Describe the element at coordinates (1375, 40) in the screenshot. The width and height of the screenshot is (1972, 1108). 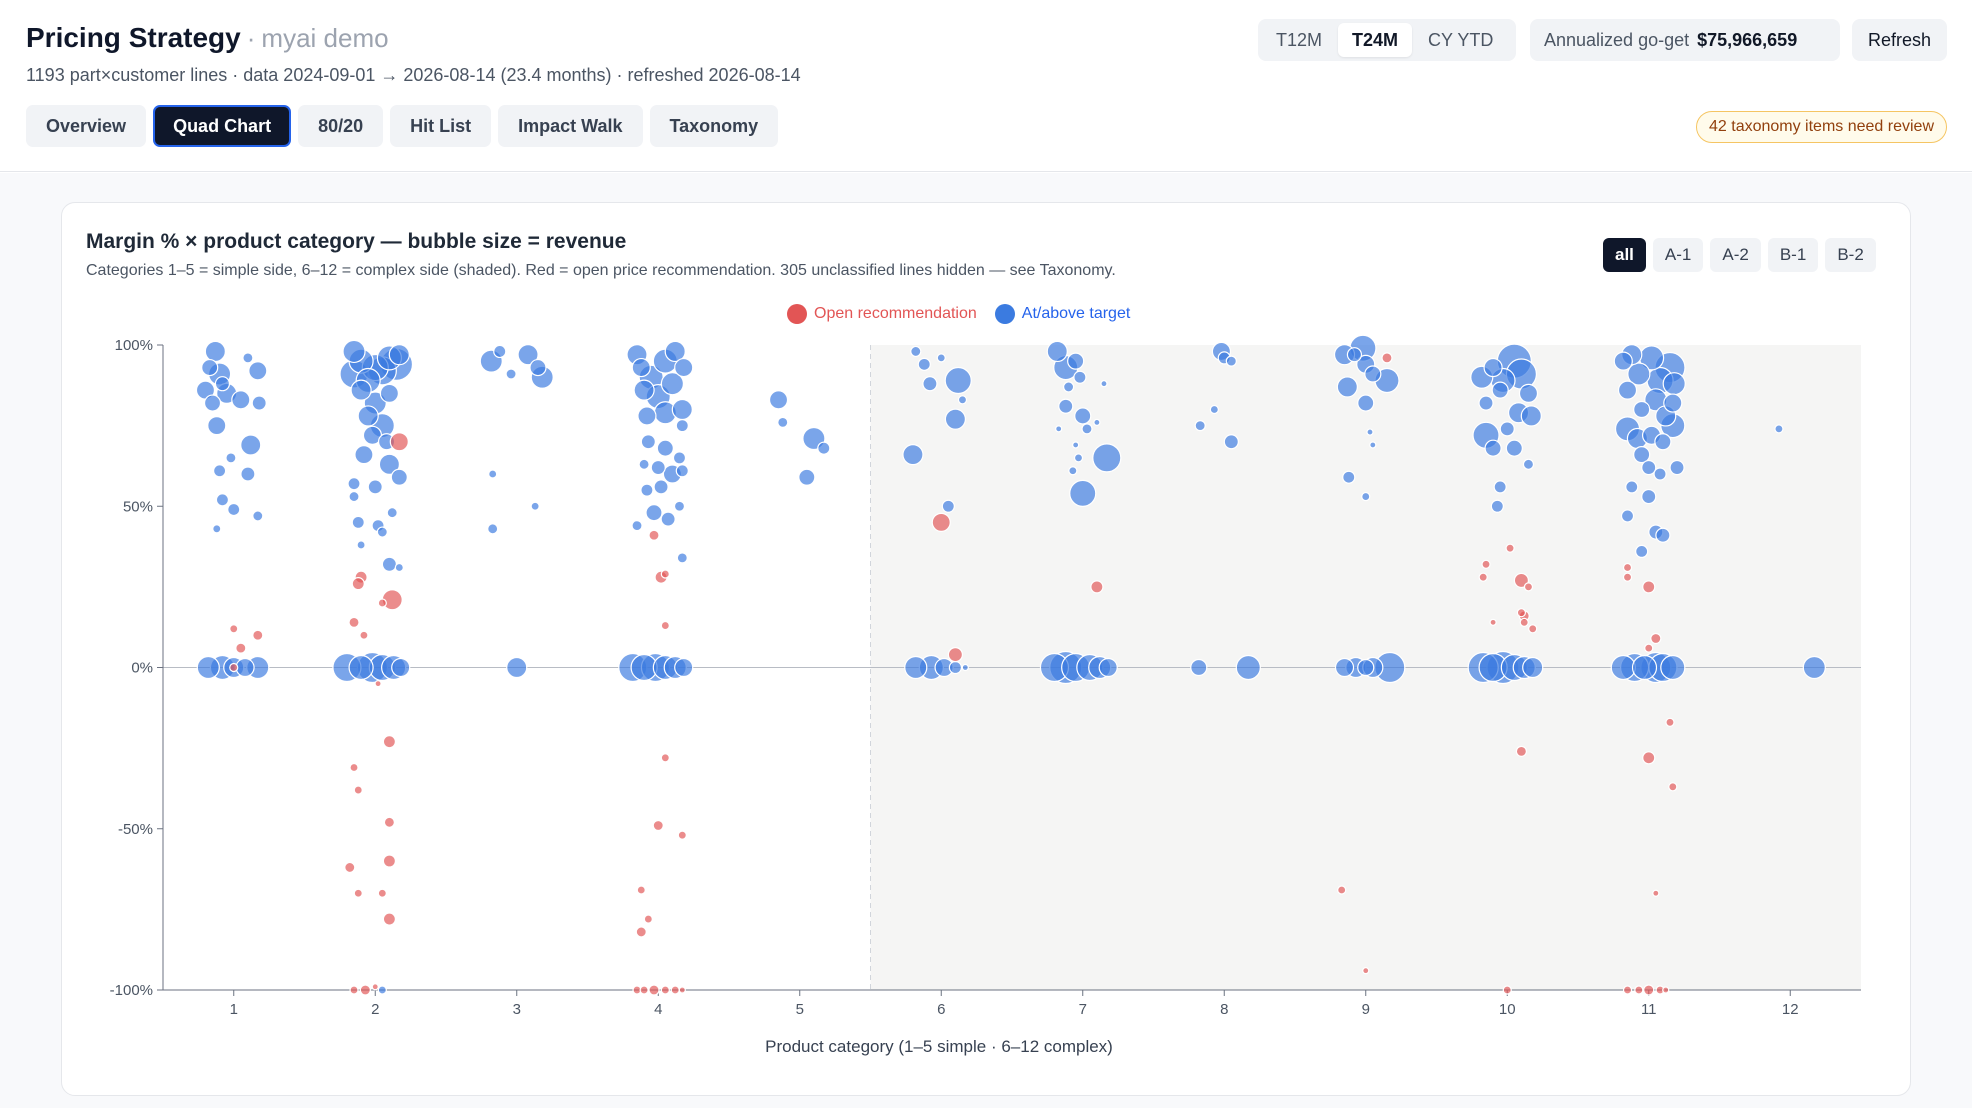
I see `period-t24m: T24M` at that location.